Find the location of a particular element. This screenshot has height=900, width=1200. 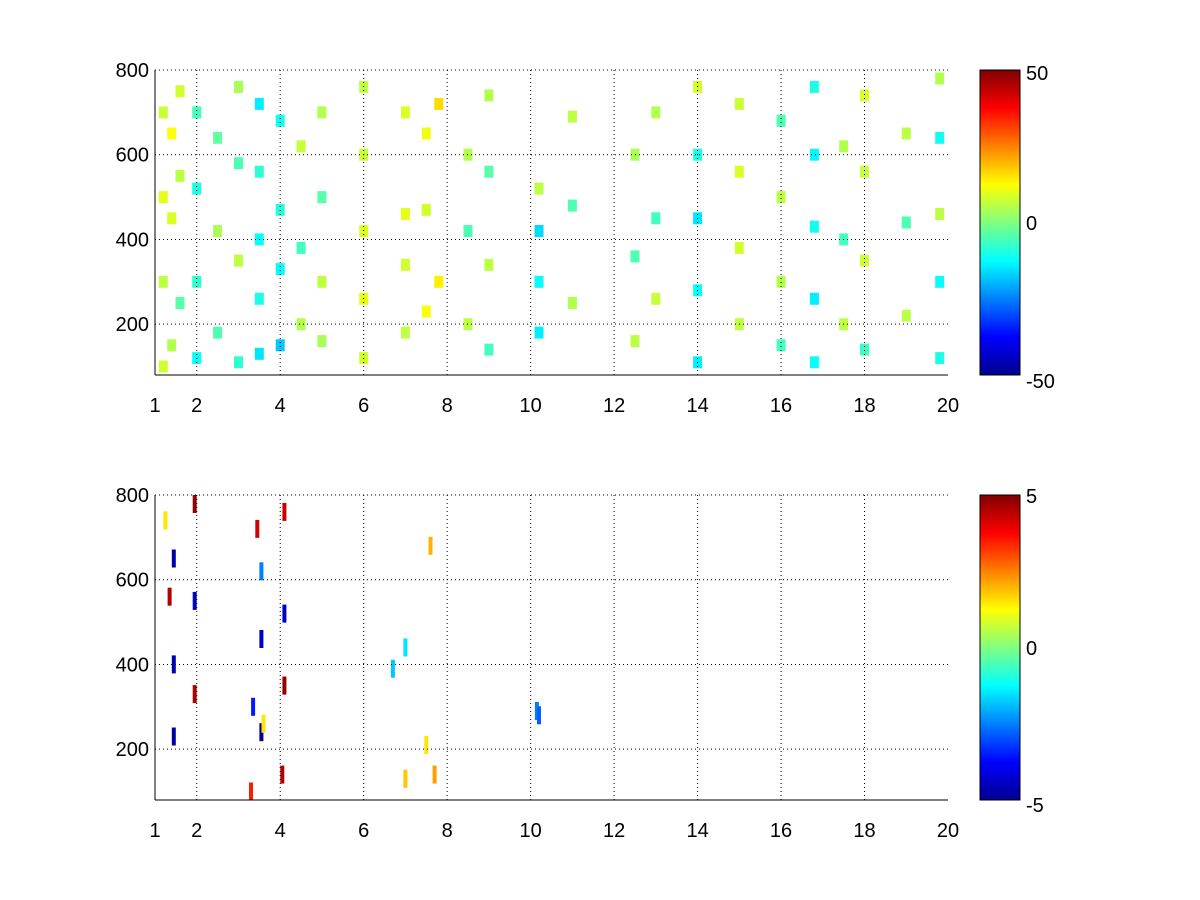

colorbar-top: 50 0 -50 is located at coordinates (1017, 228).